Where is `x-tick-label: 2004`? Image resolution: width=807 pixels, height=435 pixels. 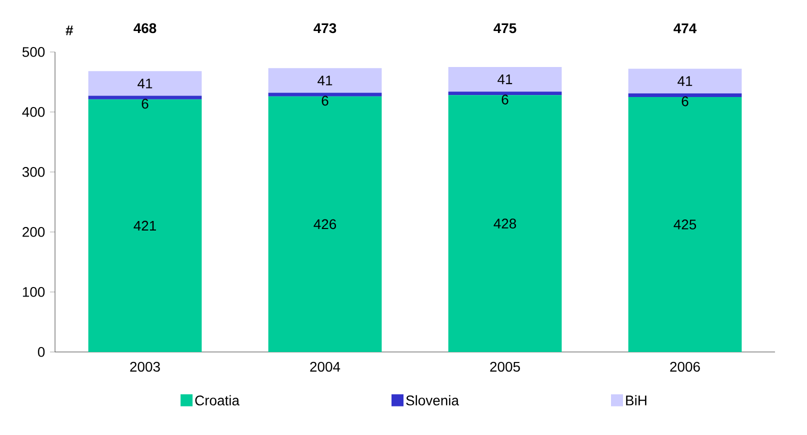
x-tick-label: 2004 is located at coordinates (325, 367).